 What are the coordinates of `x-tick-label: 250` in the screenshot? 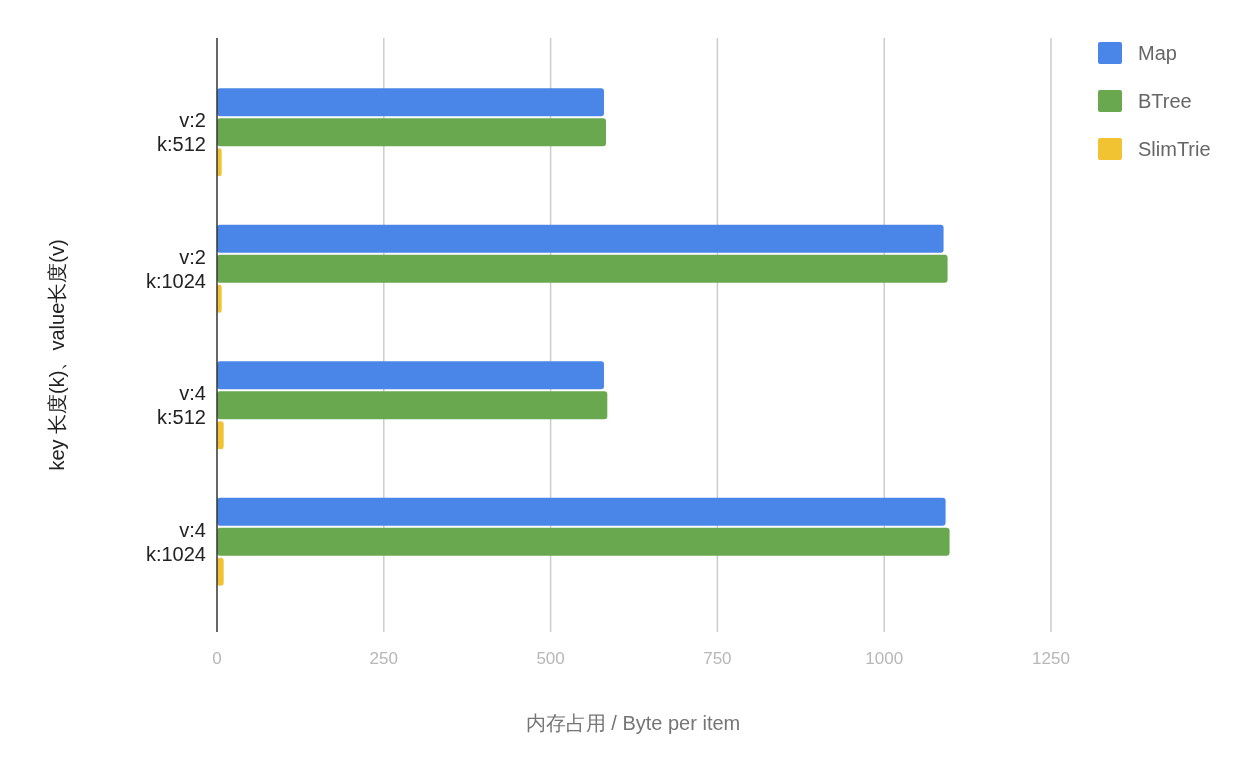 It's located at (383, 658).